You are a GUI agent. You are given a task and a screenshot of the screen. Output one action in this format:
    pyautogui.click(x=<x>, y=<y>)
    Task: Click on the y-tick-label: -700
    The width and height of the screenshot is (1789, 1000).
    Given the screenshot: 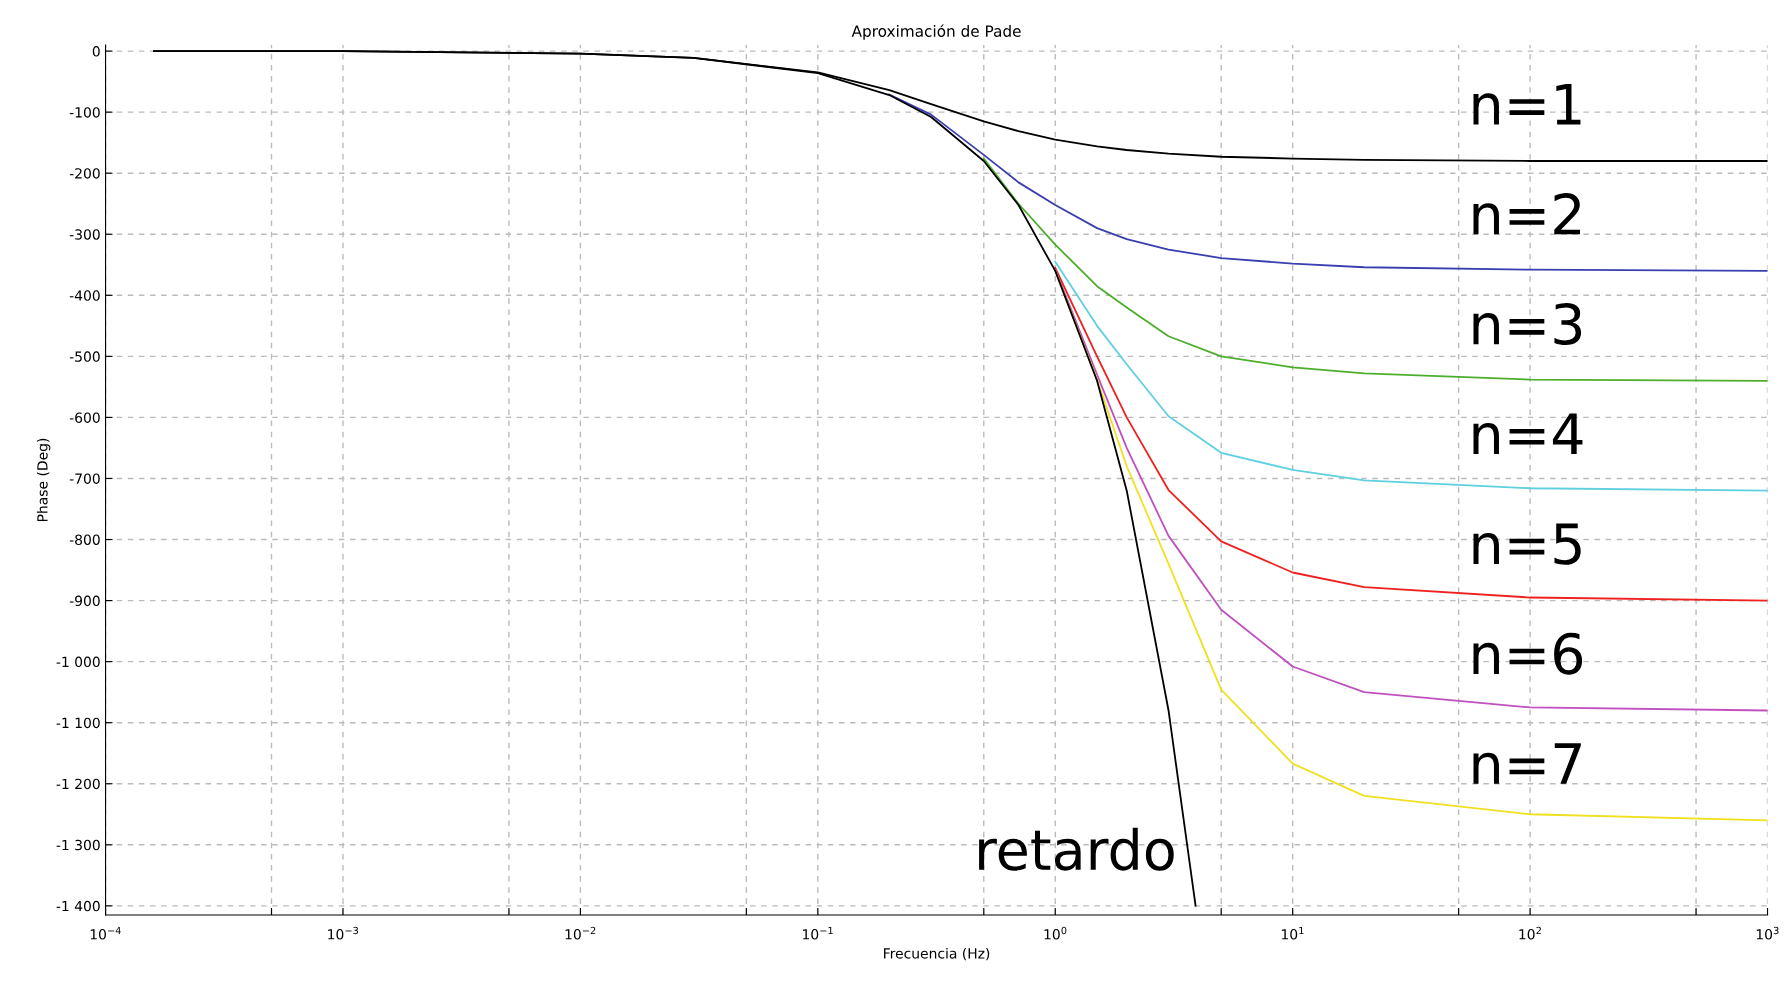 What is the action you would take?
    pyautogui.click(x=84, y=478)
    